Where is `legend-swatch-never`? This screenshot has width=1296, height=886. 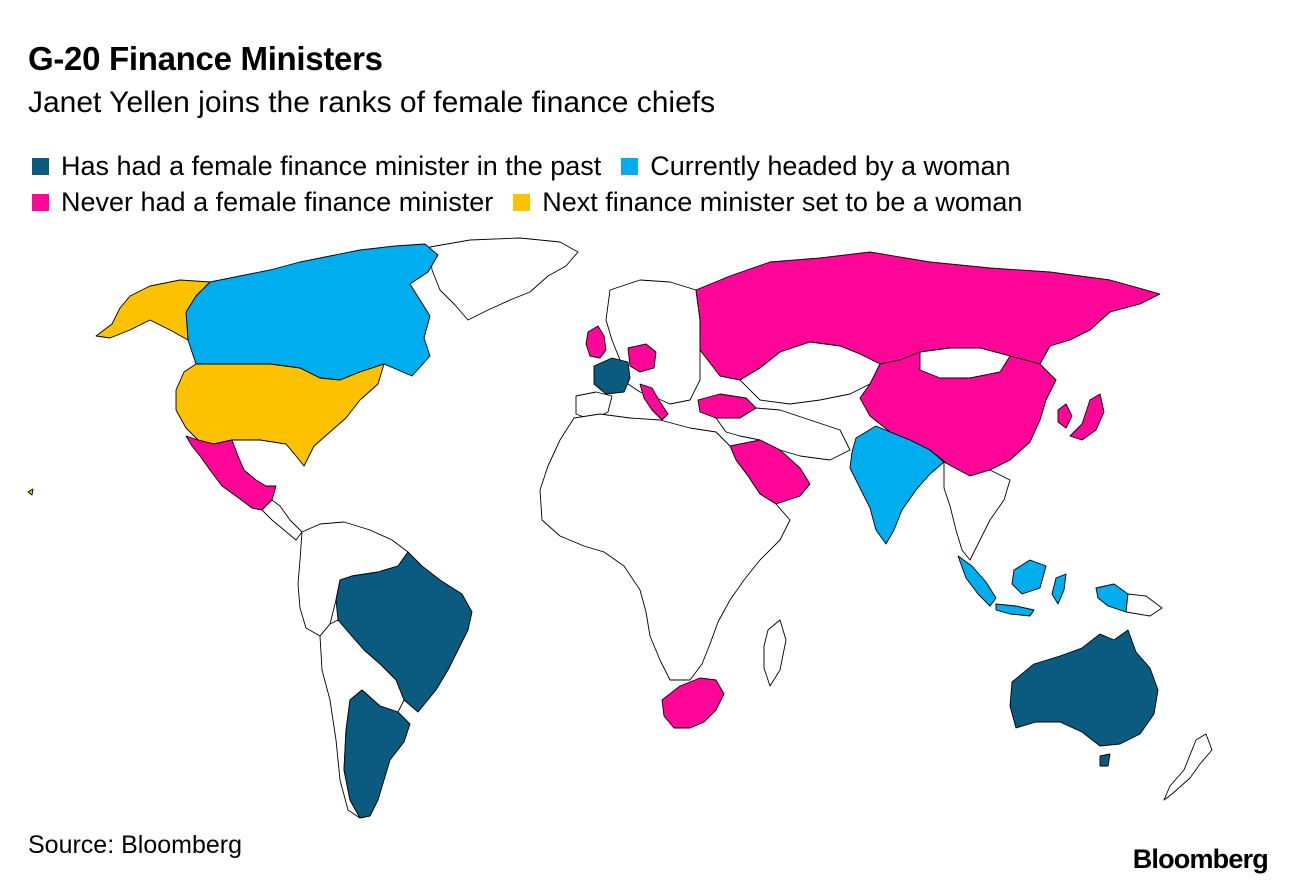 legend-swatch-never is located at coordinates (40, 202).